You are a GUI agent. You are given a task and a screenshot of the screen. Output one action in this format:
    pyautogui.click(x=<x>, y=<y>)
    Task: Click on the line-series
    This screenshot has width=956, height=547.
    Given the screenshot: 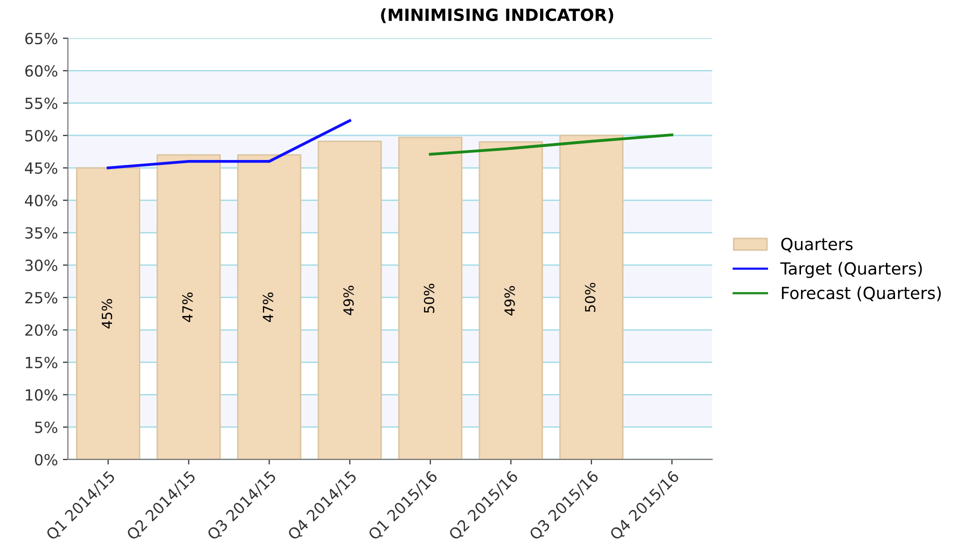 What is the action you would take?
    pyautogui.click(x=551, y=144)
    